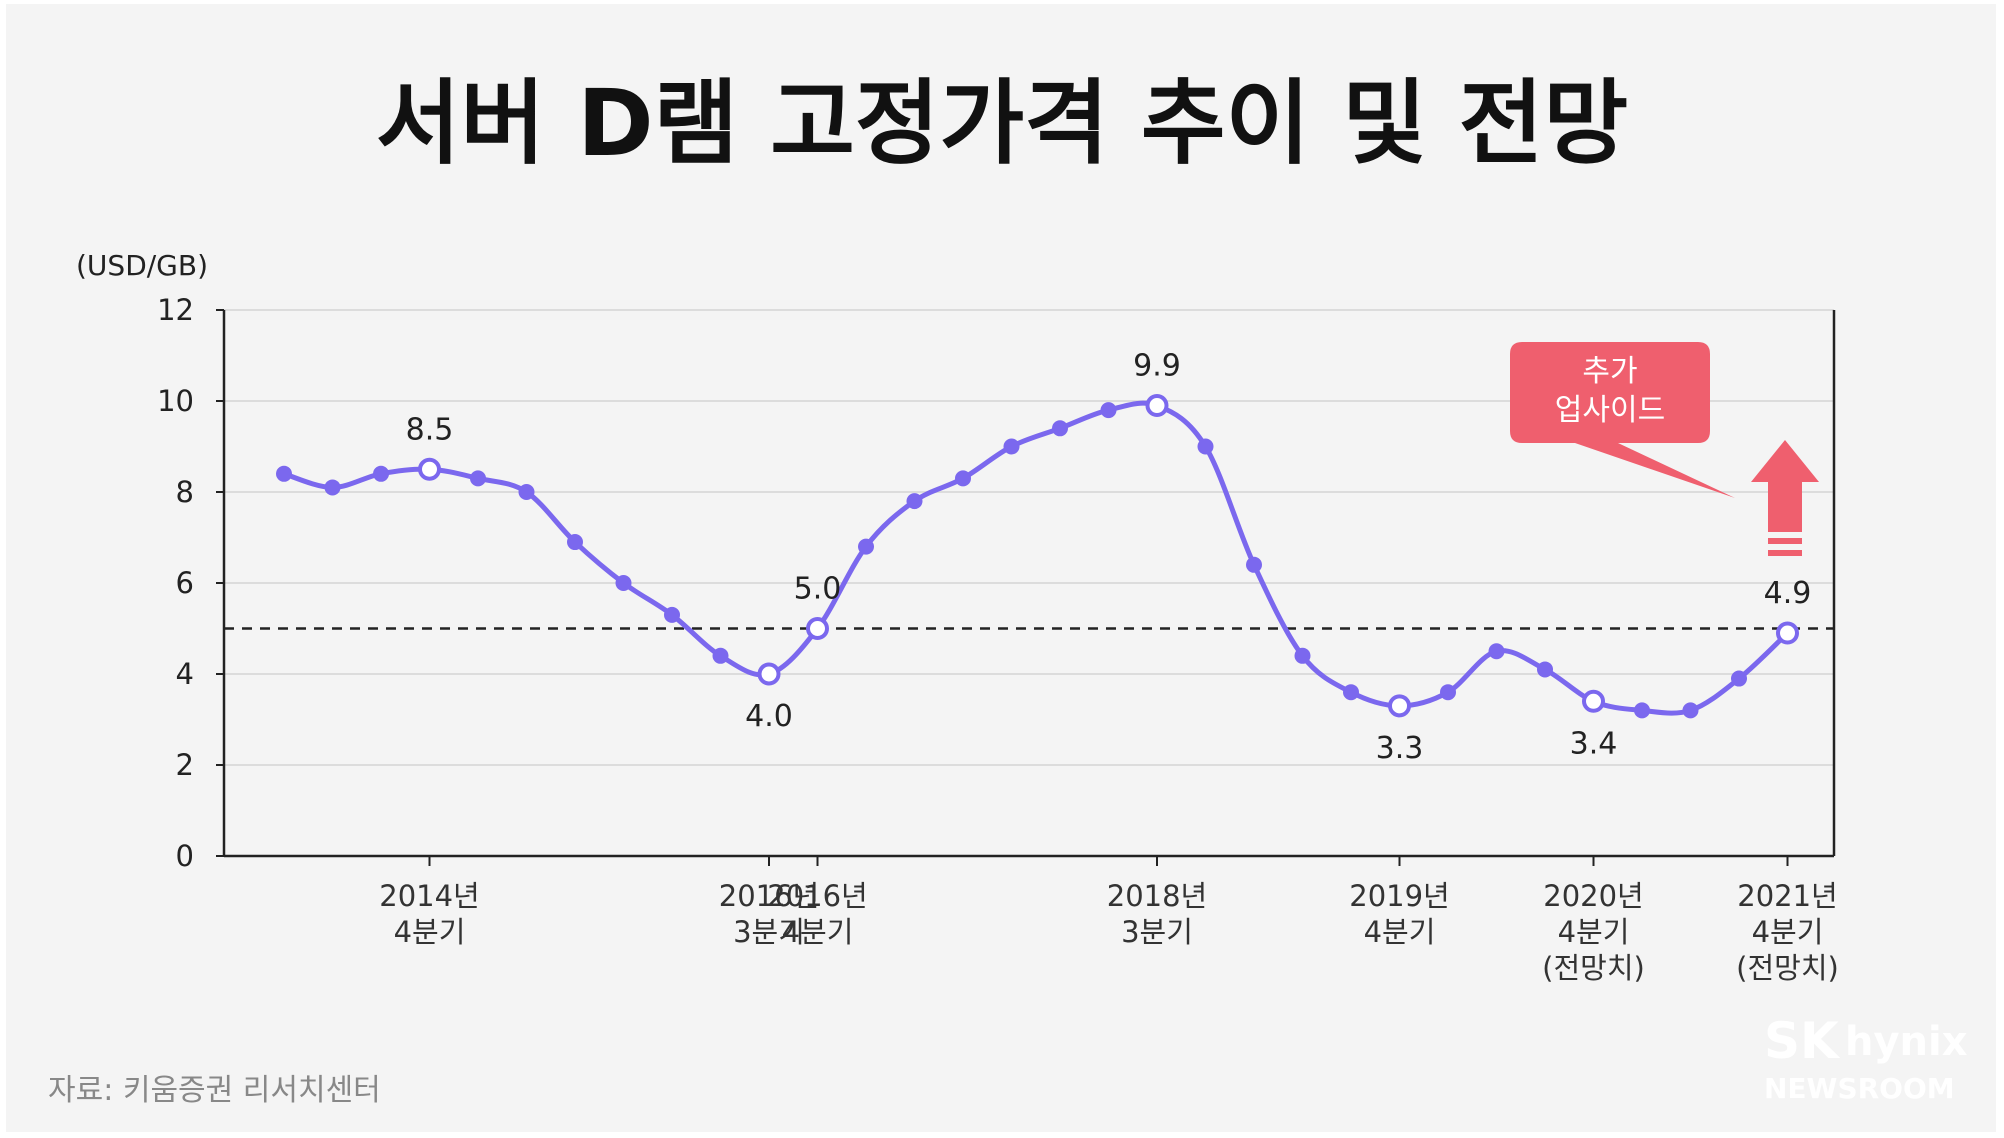  I want to click on logo-sk: SK, so click(1802, 1041).